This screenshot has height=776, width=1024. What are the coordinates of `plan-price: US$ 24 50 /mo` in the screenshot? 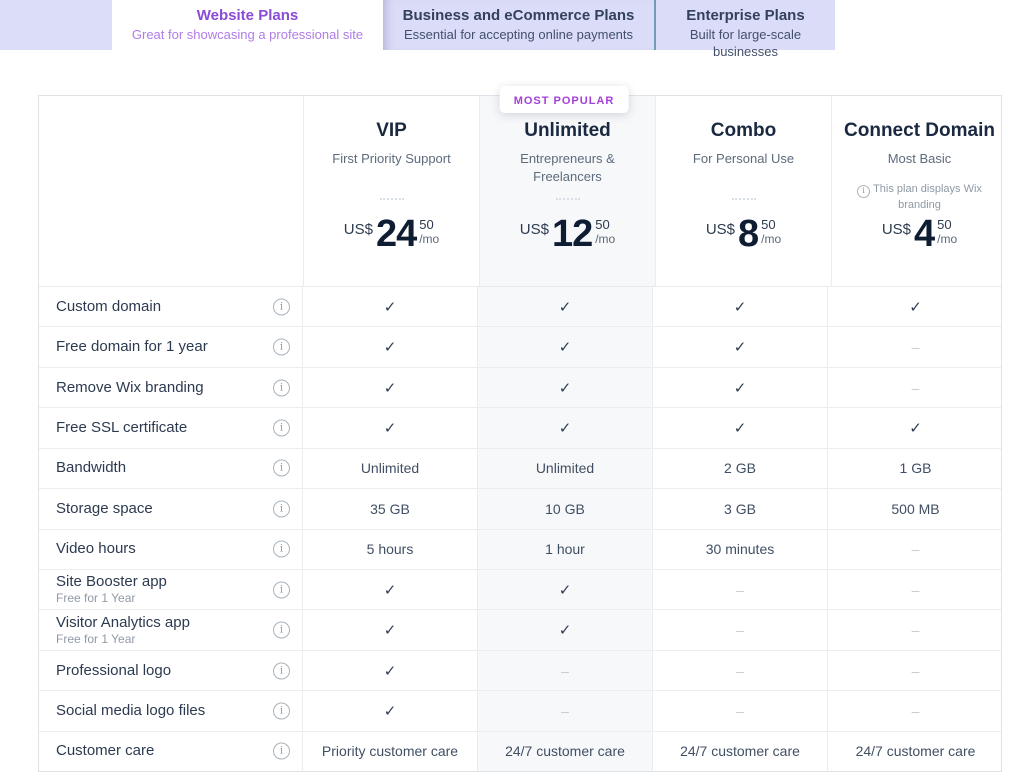 It's located at (391, 234).